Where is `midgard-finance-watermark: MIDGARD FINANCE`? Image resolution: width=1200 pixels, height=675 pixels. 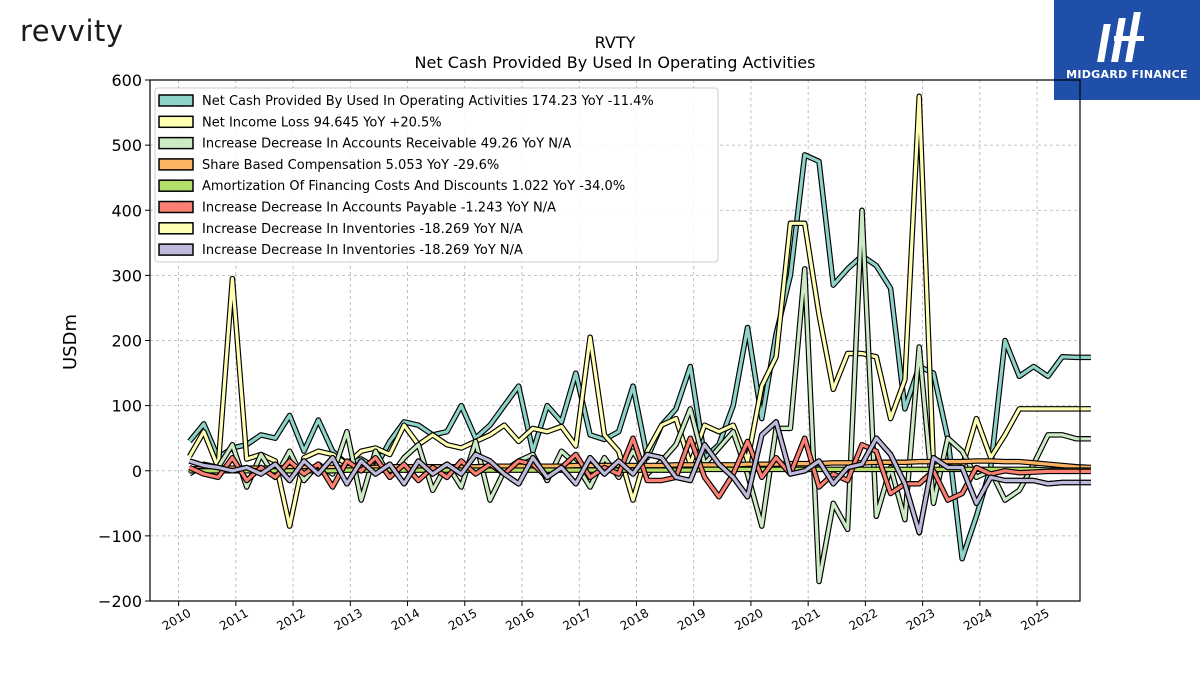 midgard-finance-watermark: MIDGARD FINANCE is located at coordinates (1127, 50).